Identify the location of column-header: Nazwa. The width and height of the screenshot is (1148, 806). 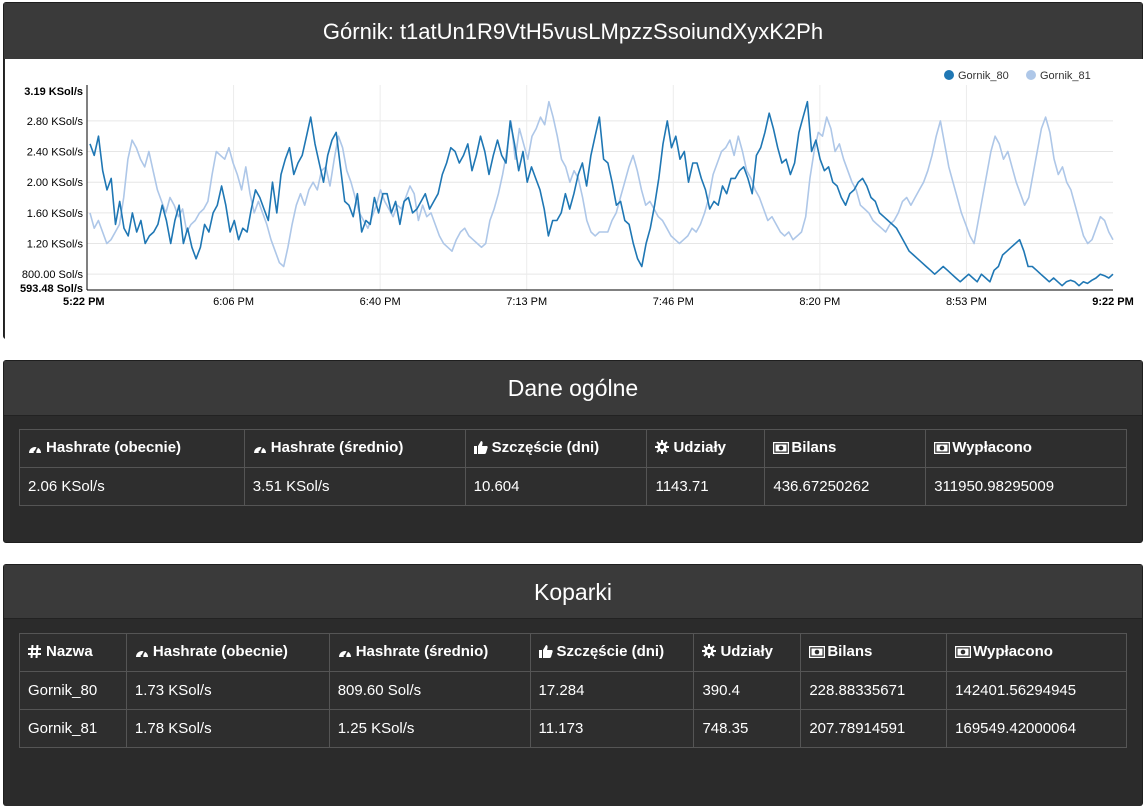
(73, 652).